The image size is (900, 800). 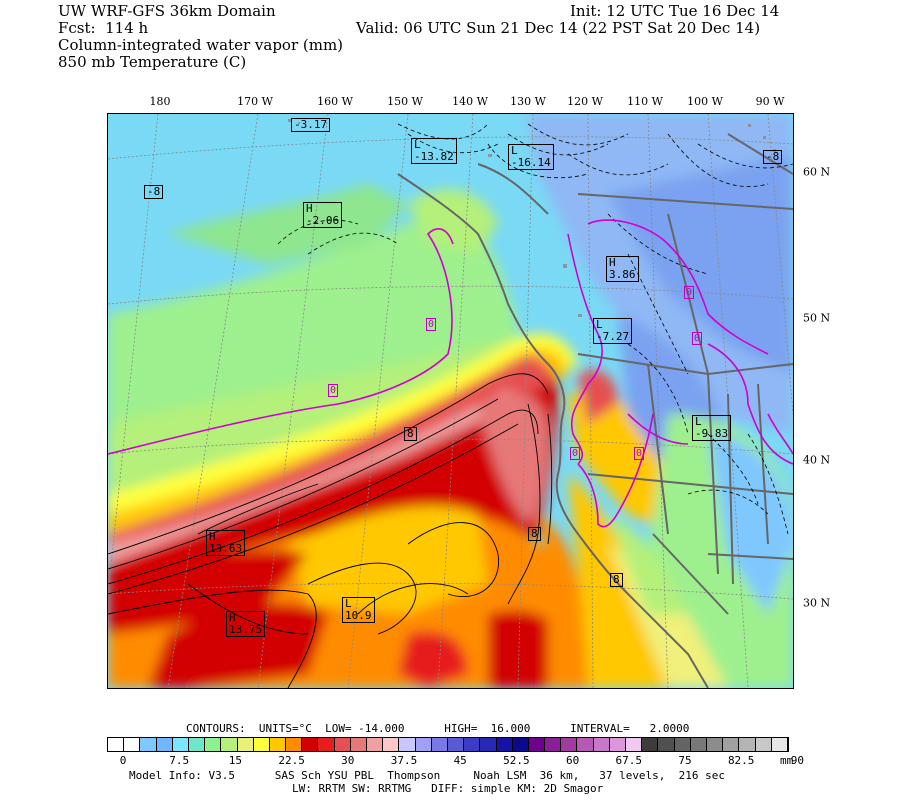 I want to click on lon-label: 90 W, so click(x=770, y=101).